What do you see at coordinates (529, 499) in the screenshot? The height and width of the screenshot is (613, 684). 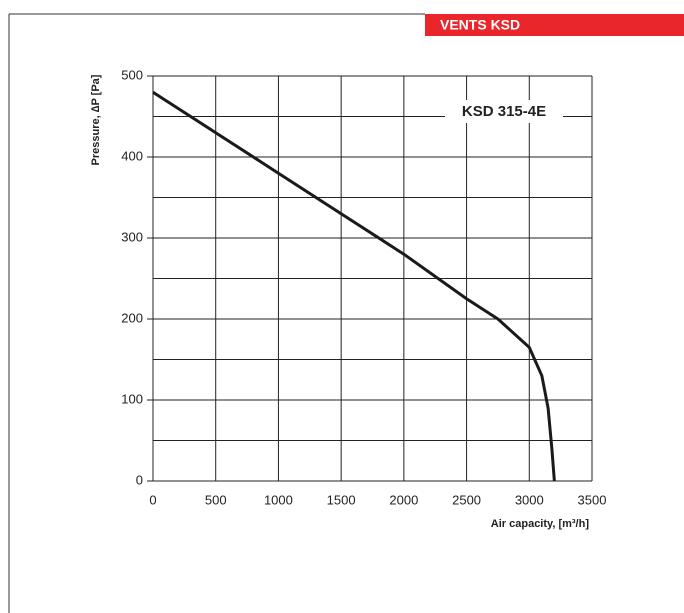 I see `x-tick-label: 3000` at bounding box center [529, 499].